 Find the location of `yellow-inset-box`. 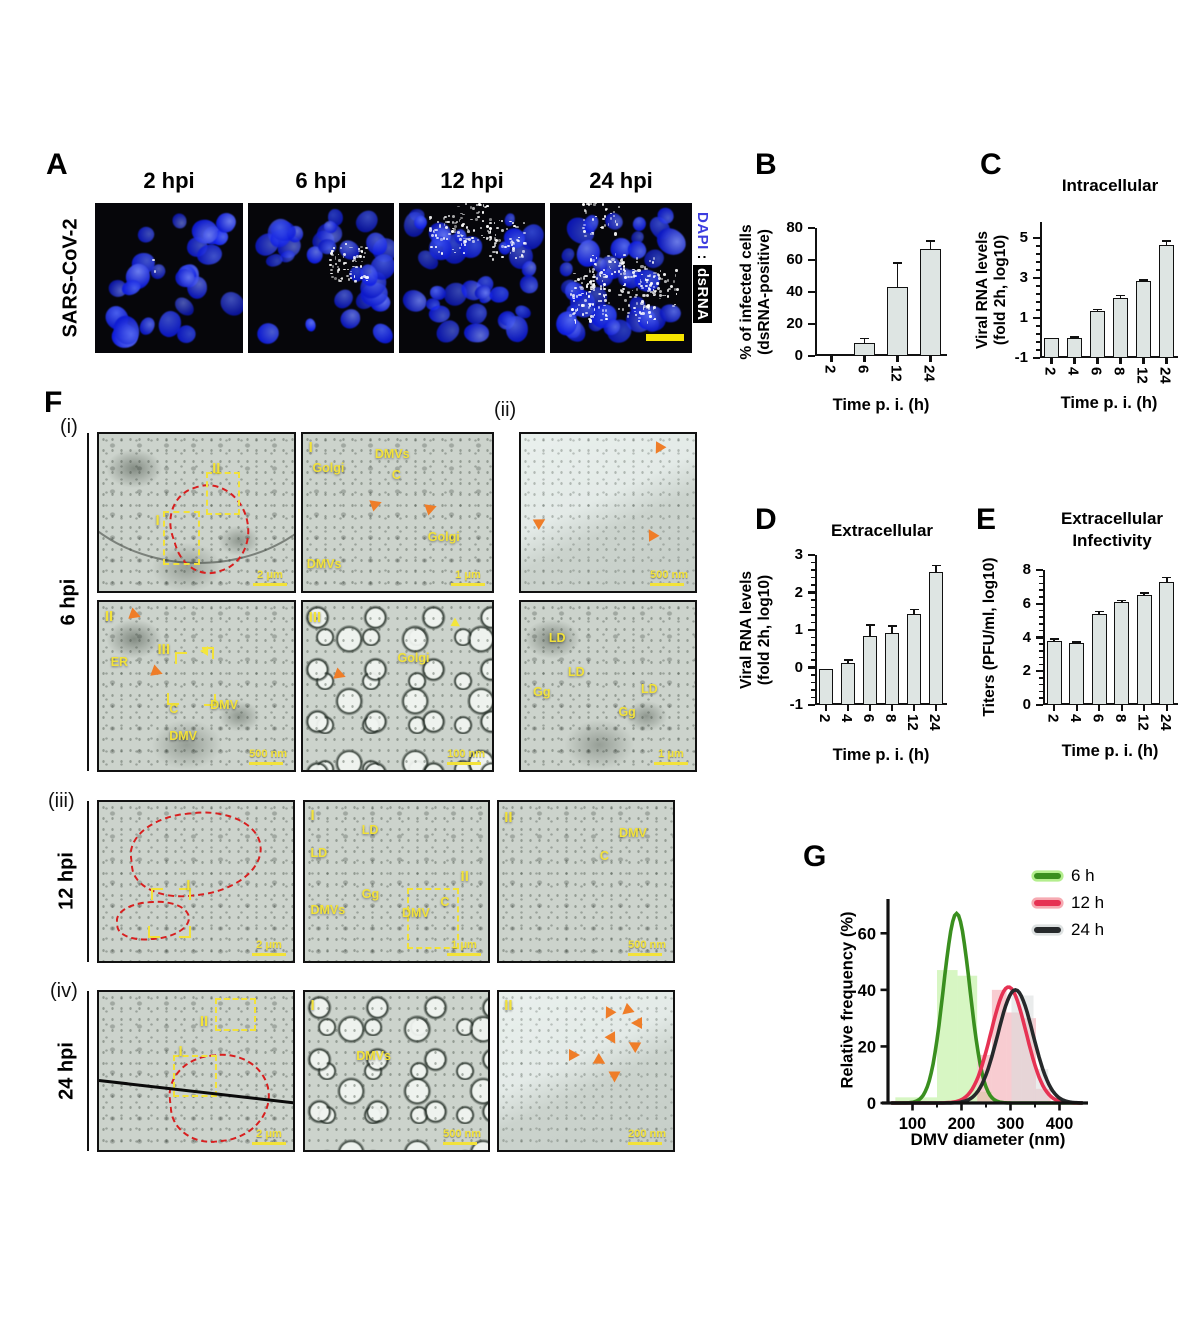

yellow-inset-box is located at coordinates (182, 538).